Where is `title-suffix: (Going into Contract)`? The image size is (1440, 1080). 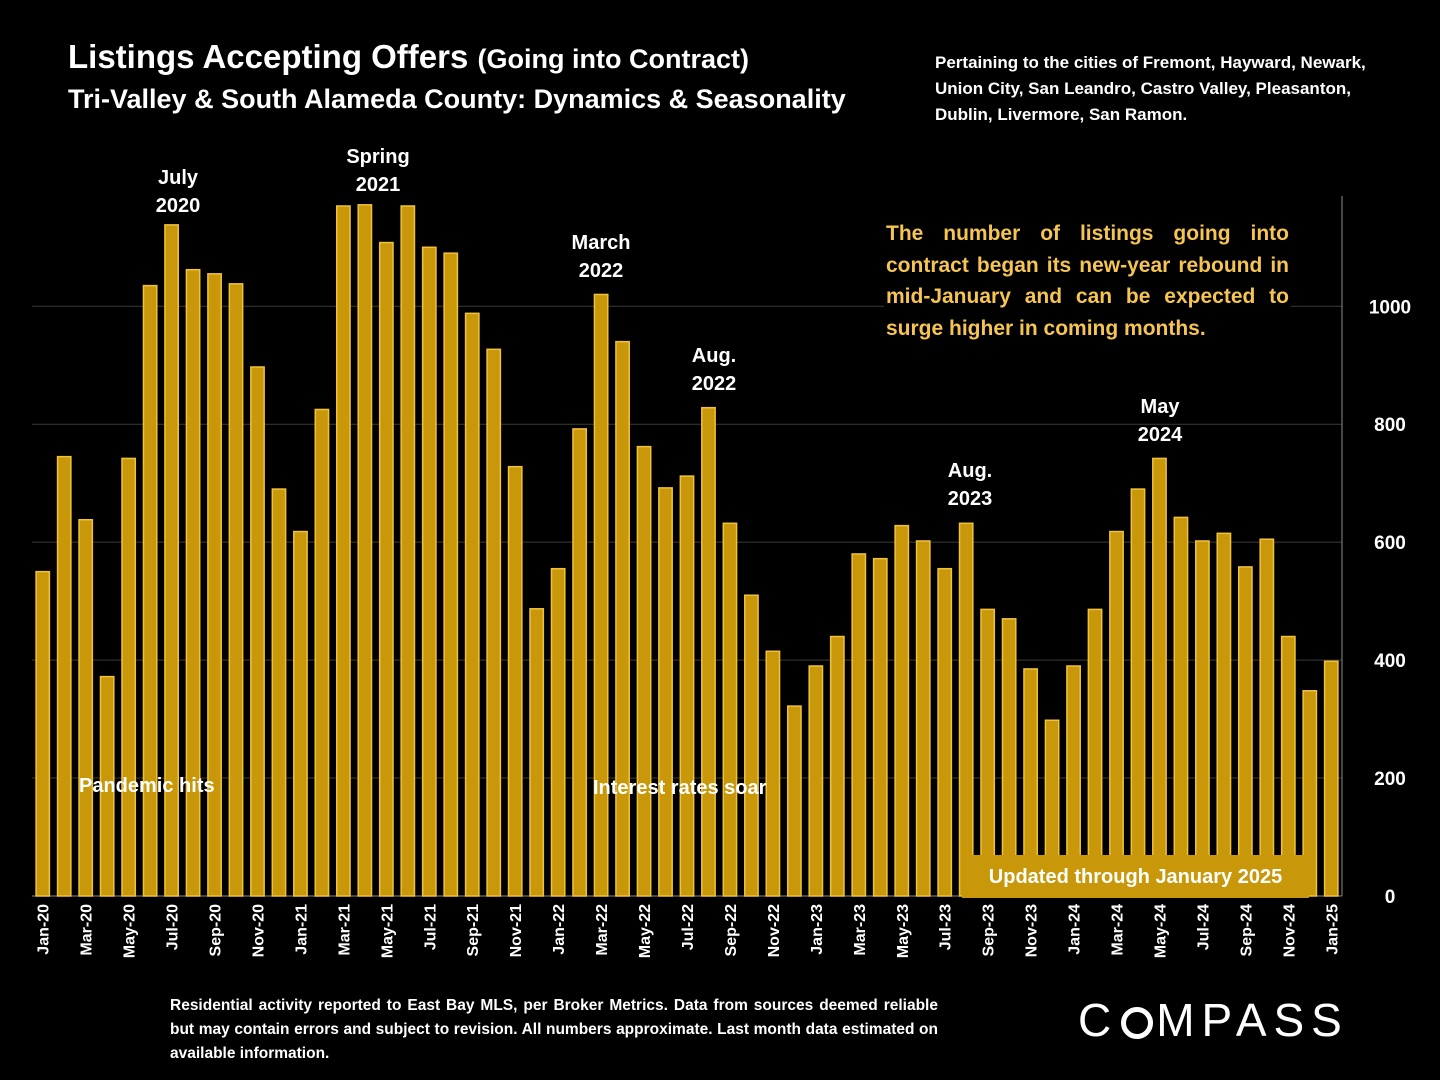 title-suffix: (Going into Contract) is located at coordinates (613, 59).